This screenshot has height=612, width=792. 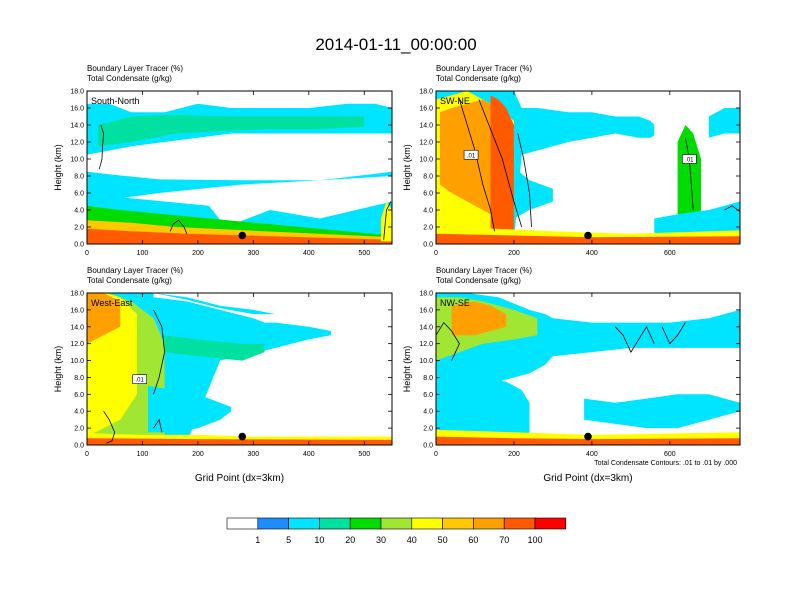 I want to click on x-tick-label: 500, so click(x=364, y=454).